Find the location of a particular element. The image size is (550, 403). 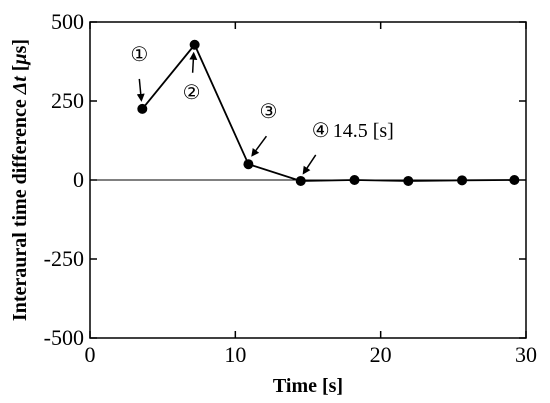

annotation-marker: ③ is located at coordinates (268, 112).